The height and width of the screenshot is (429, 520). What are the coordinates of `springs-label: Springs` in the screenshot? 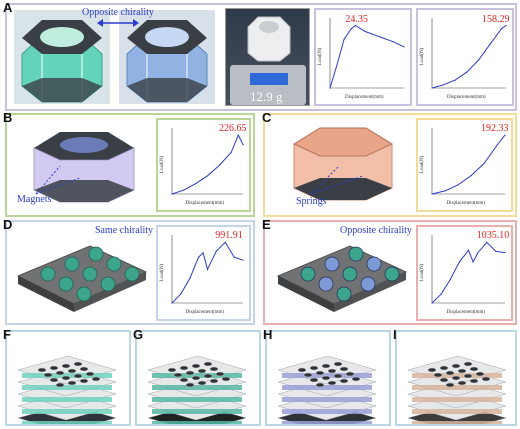 It's located at (311, 201).